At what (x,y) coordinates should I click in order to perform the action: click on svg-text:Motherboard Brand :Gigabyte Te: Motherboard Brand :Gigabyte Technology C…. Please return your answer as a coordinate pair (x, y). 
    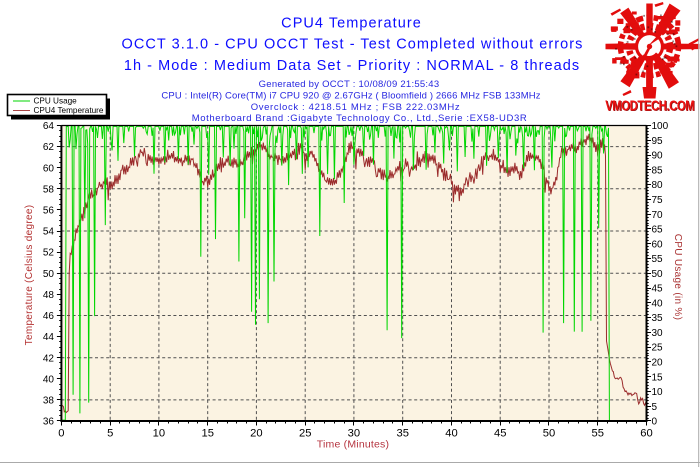
    Looking at the image, I should click on (360, 118).